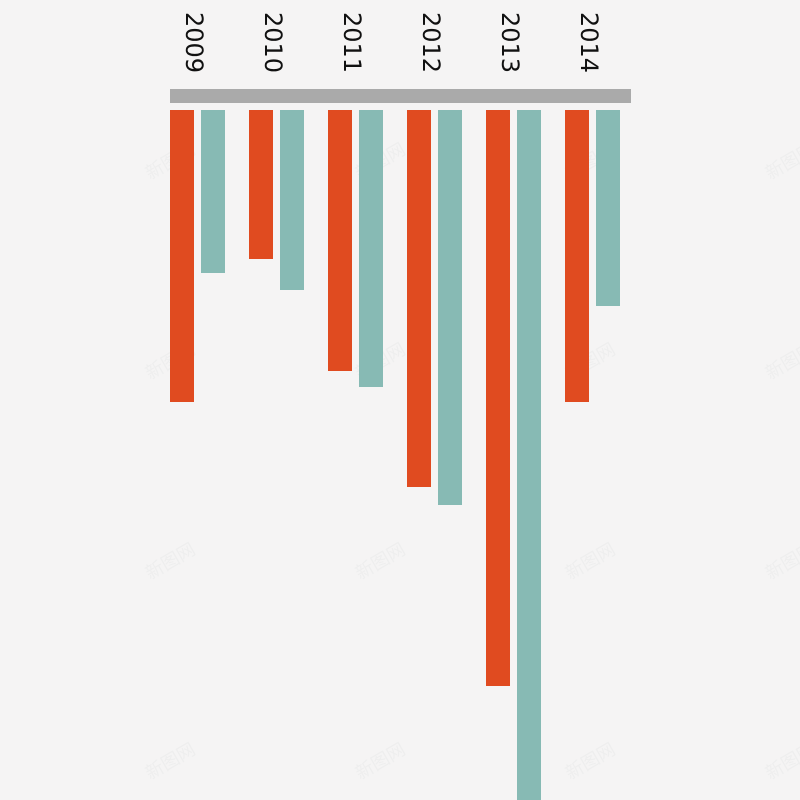 The width and height of the screenshot is (800, 800). Describe the element at coordinates (589, 42) in the screenshot. I see `category-label-2014: 2014` at that location.